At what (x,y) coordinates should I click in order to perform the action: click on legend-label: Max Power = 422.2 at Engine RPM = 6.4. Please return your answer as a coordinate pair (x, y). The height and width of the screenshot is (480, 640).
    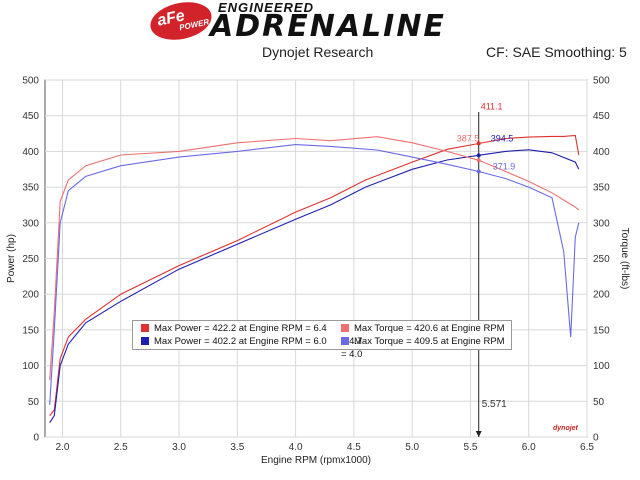
    Looking at the image, I should click on (240, 328).